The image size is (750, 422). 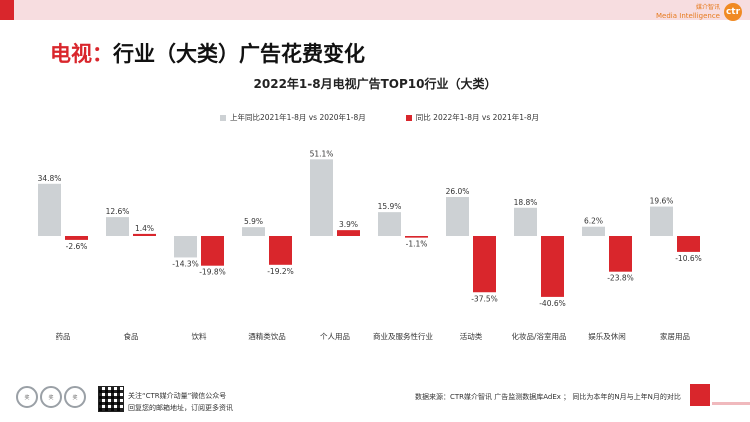 I want to click on category-label: 饮料, so click(x=199, y=336).